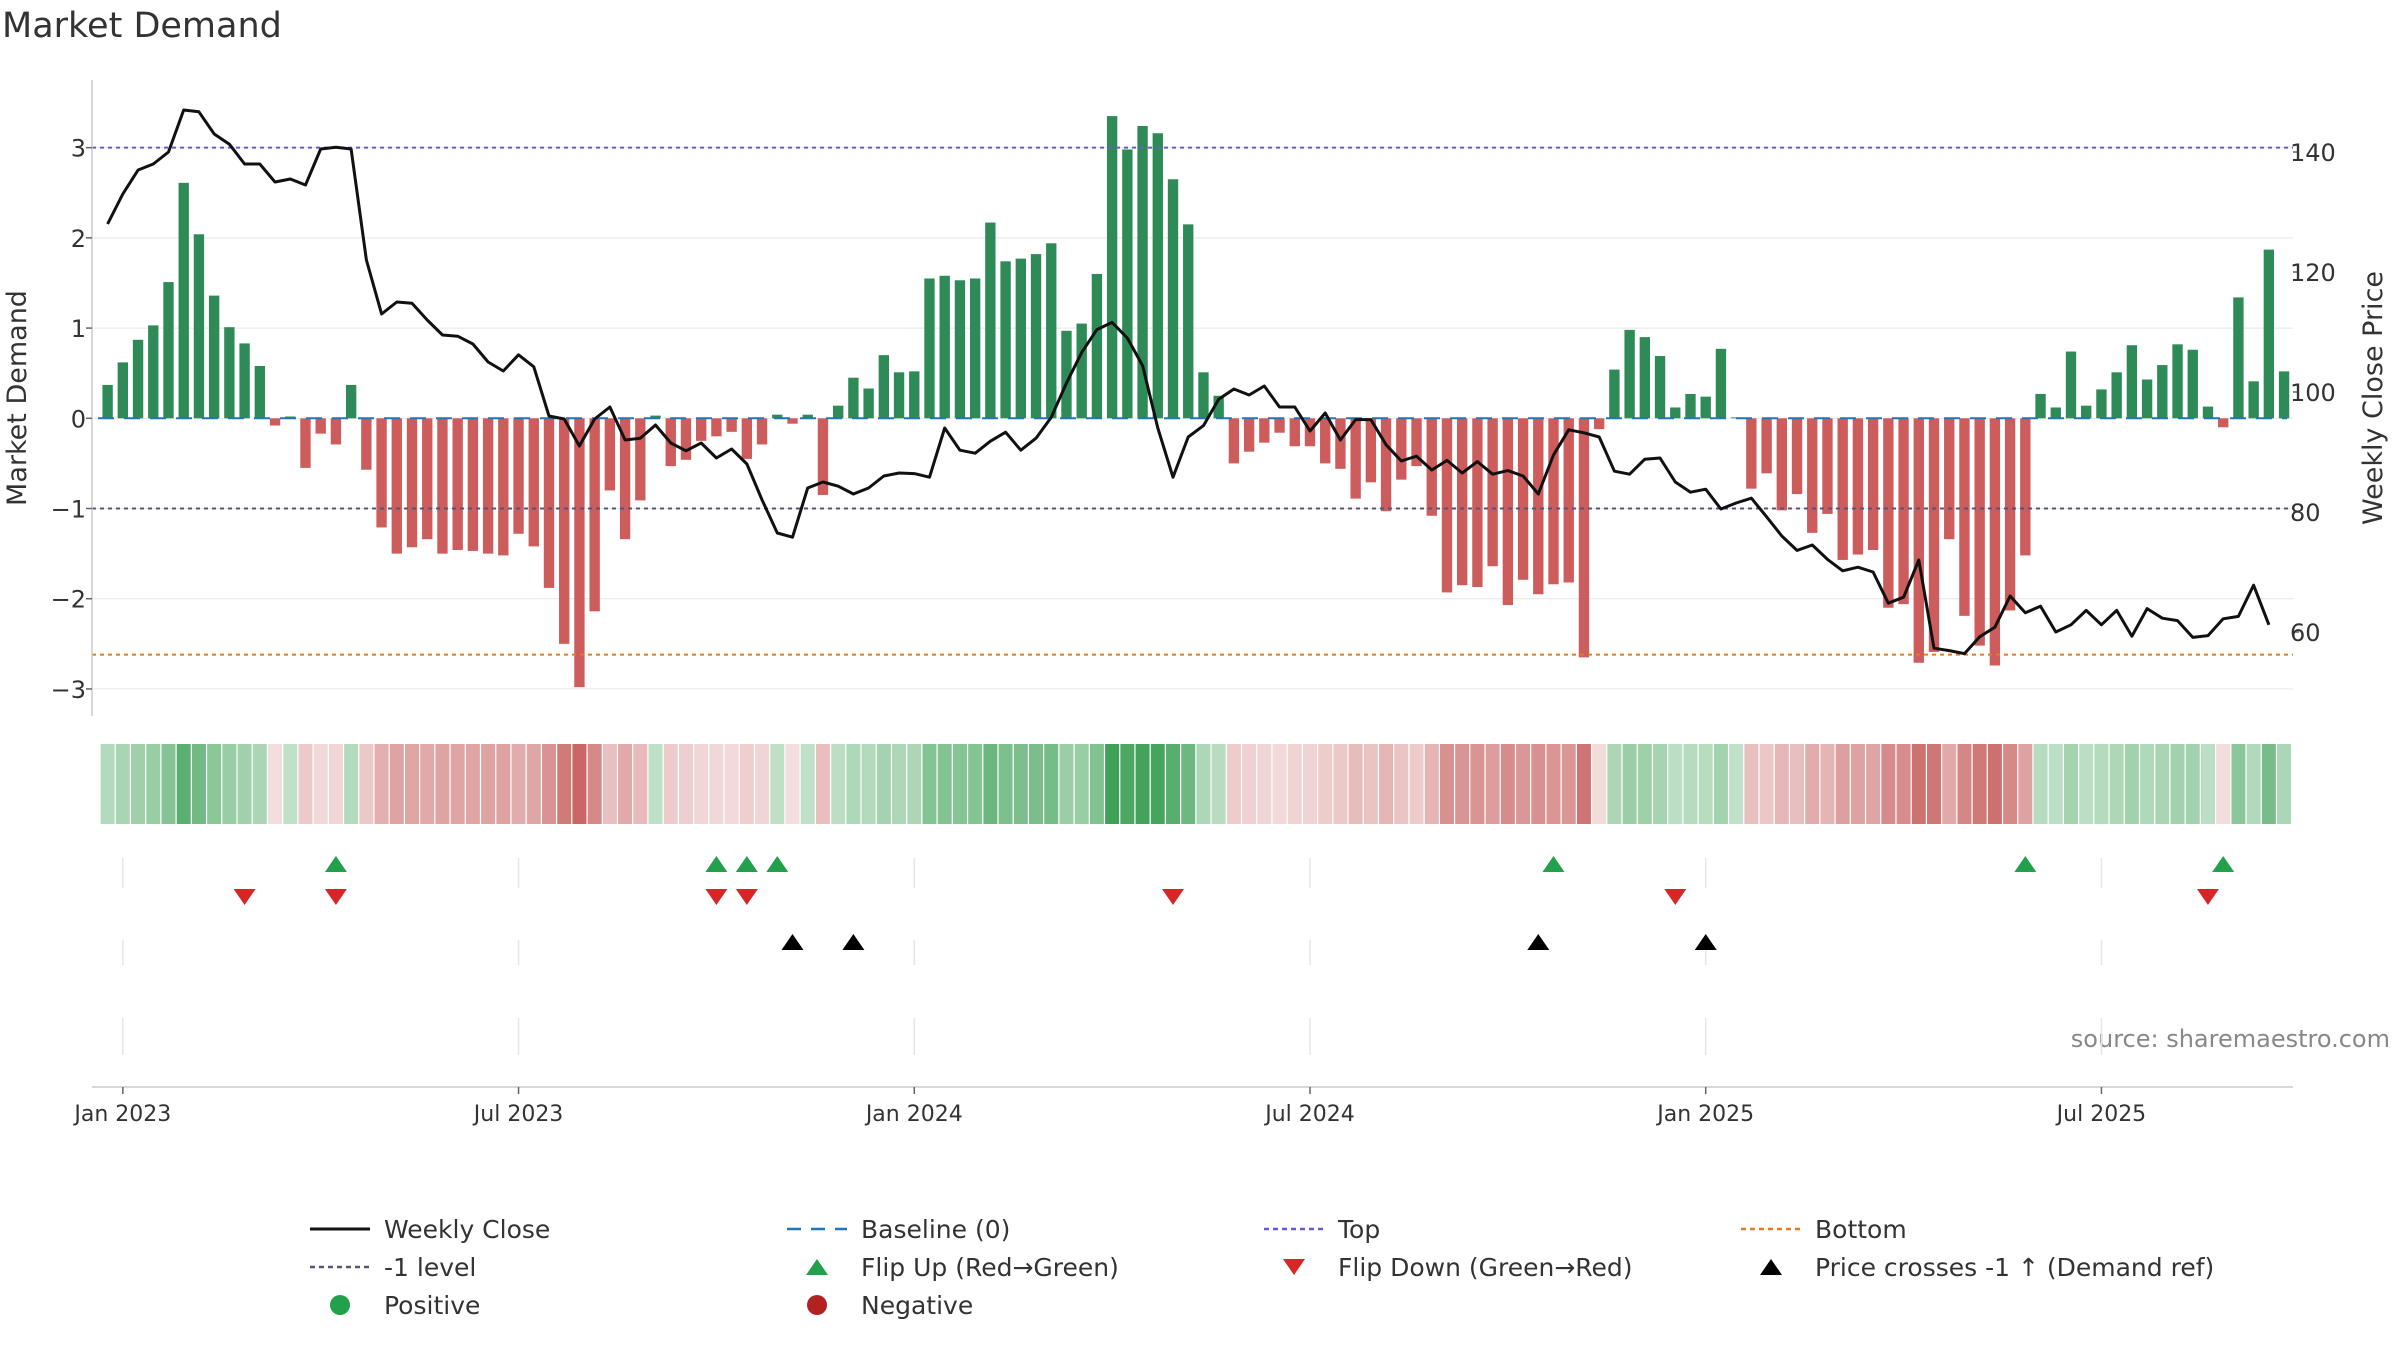 The image size is (2400, 1354). Describe the element at coordinates (2305, 633) in the screenshot. I see `y2-tick-label: 60` at that location.